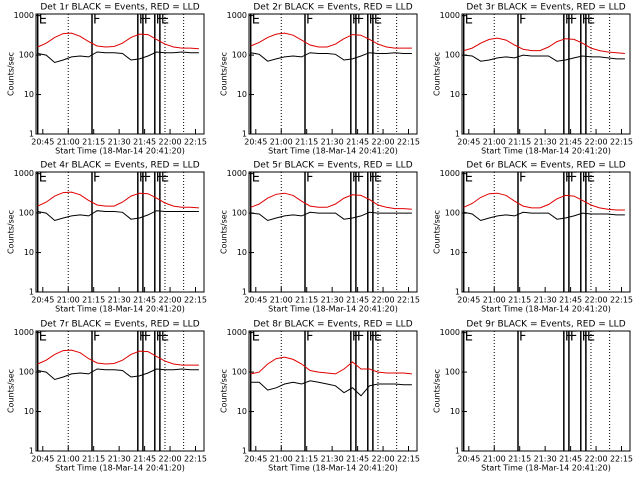 Image resolution: width=640 pixels, height=480 pixels. Describe the element at coordinates (119, 325) in the screenshot. I see `panel-title: Det 7r BLACK = Events, RED = LLD` at that location.